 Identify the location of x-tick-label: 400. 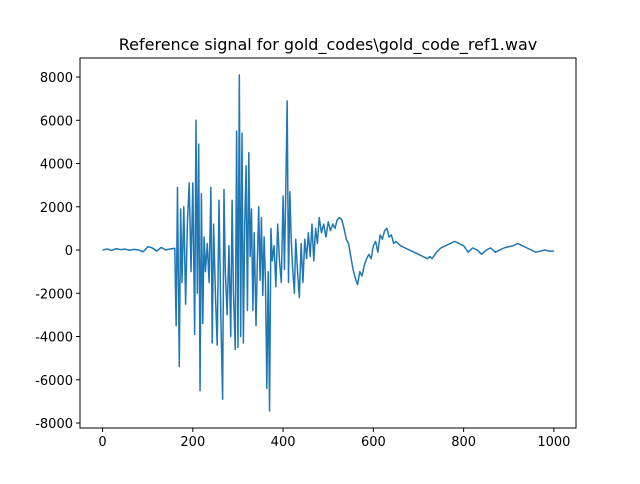
(283, 442).